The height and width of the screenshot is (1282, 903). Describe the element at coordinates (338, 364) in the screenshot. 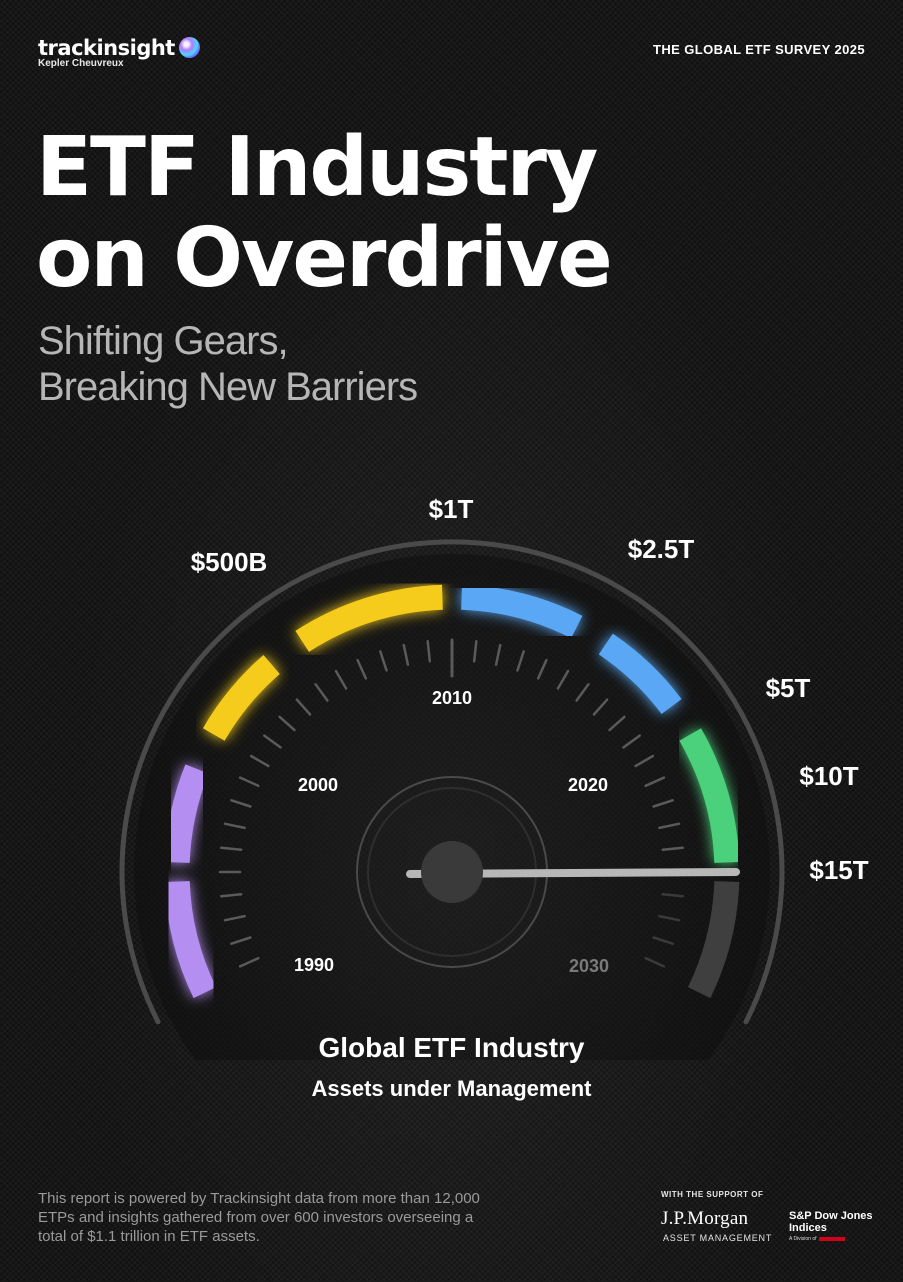

I see `page-subtitle: Shifting Gears, Breaking New Barriers` at that location.